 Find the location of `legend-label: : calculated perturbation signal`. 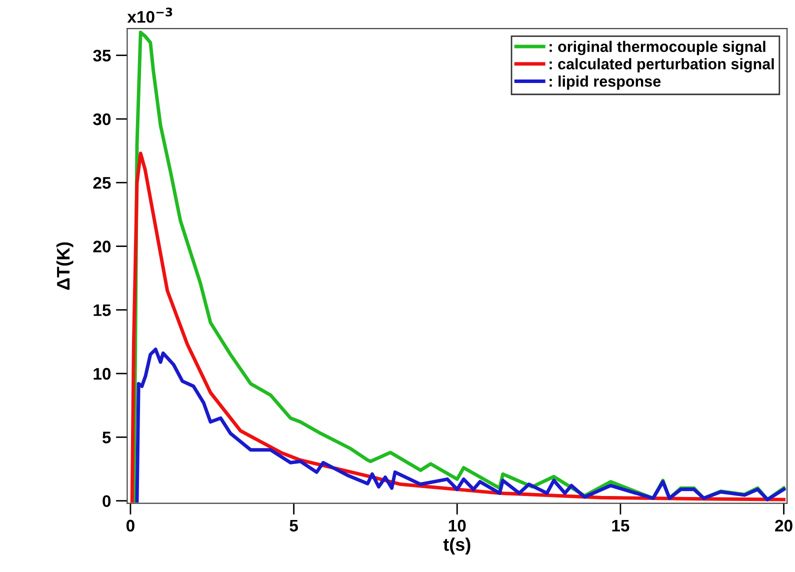

legend-label: : calculated perturbation signal is located at coordinates (662, 65).